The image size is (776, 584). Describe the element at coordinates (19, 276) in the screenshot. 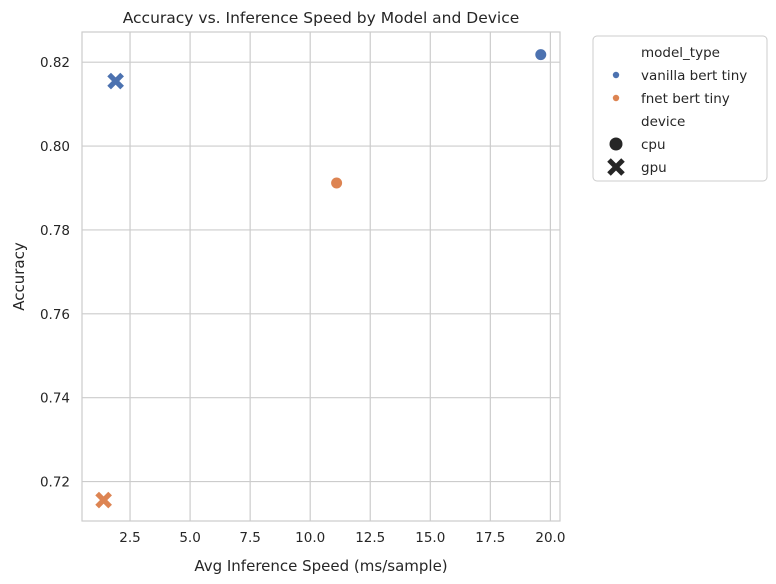

I see `y-axis-label: Accuracy` at that location.